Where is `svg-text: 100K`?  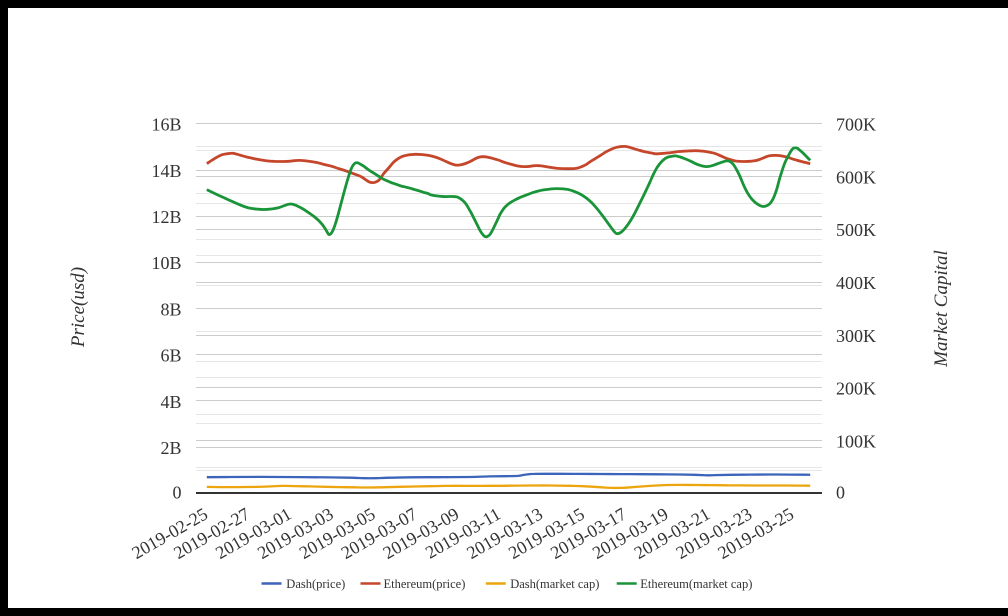
svg-text: 100K is located at coordinates (856, 441).